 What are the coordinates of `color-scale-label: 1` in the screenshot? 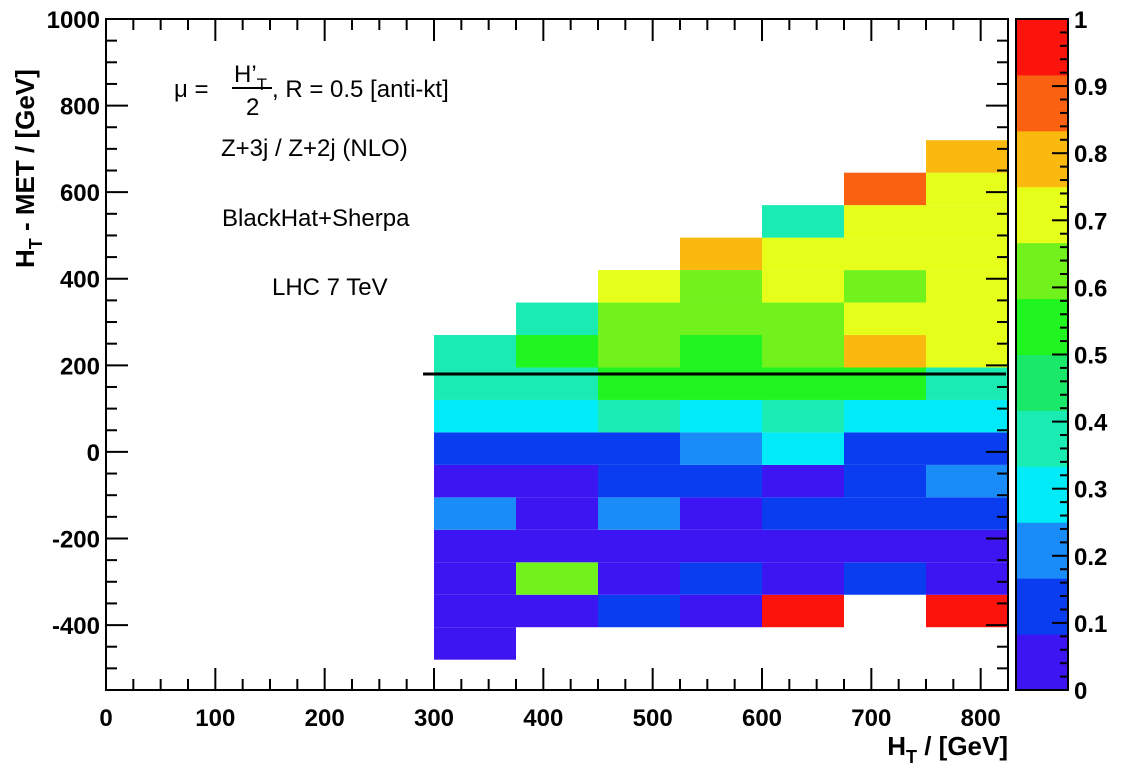 It's located at (1080, 20).